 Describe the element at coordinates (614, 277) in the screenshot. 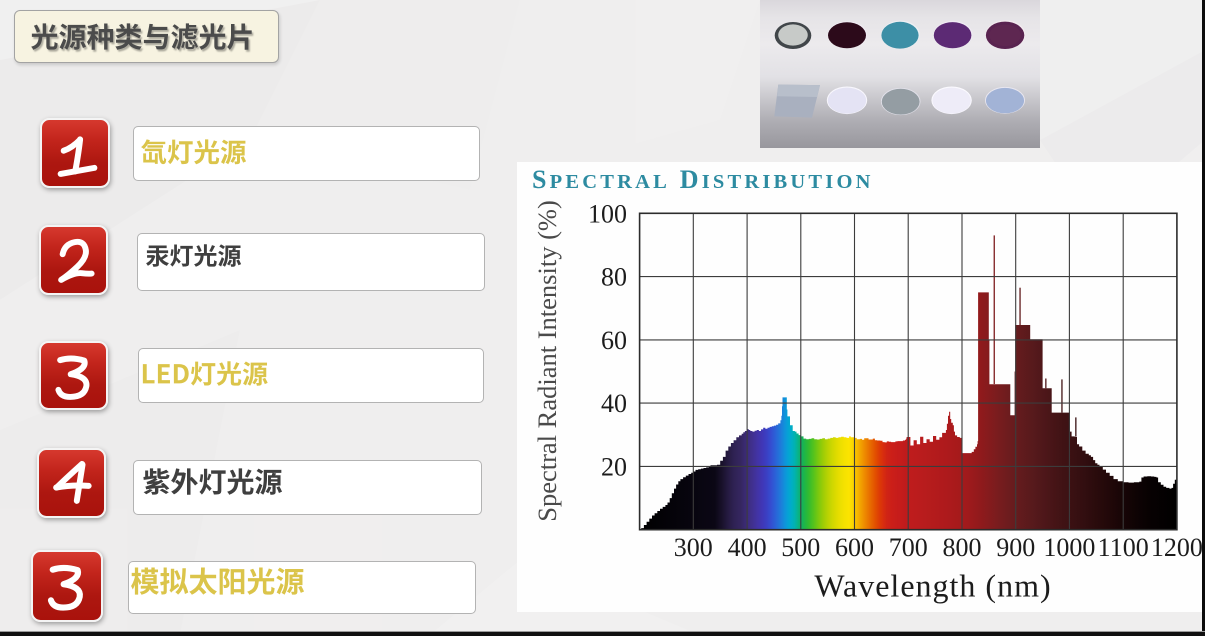

I see `svg-text: 80` at that location.